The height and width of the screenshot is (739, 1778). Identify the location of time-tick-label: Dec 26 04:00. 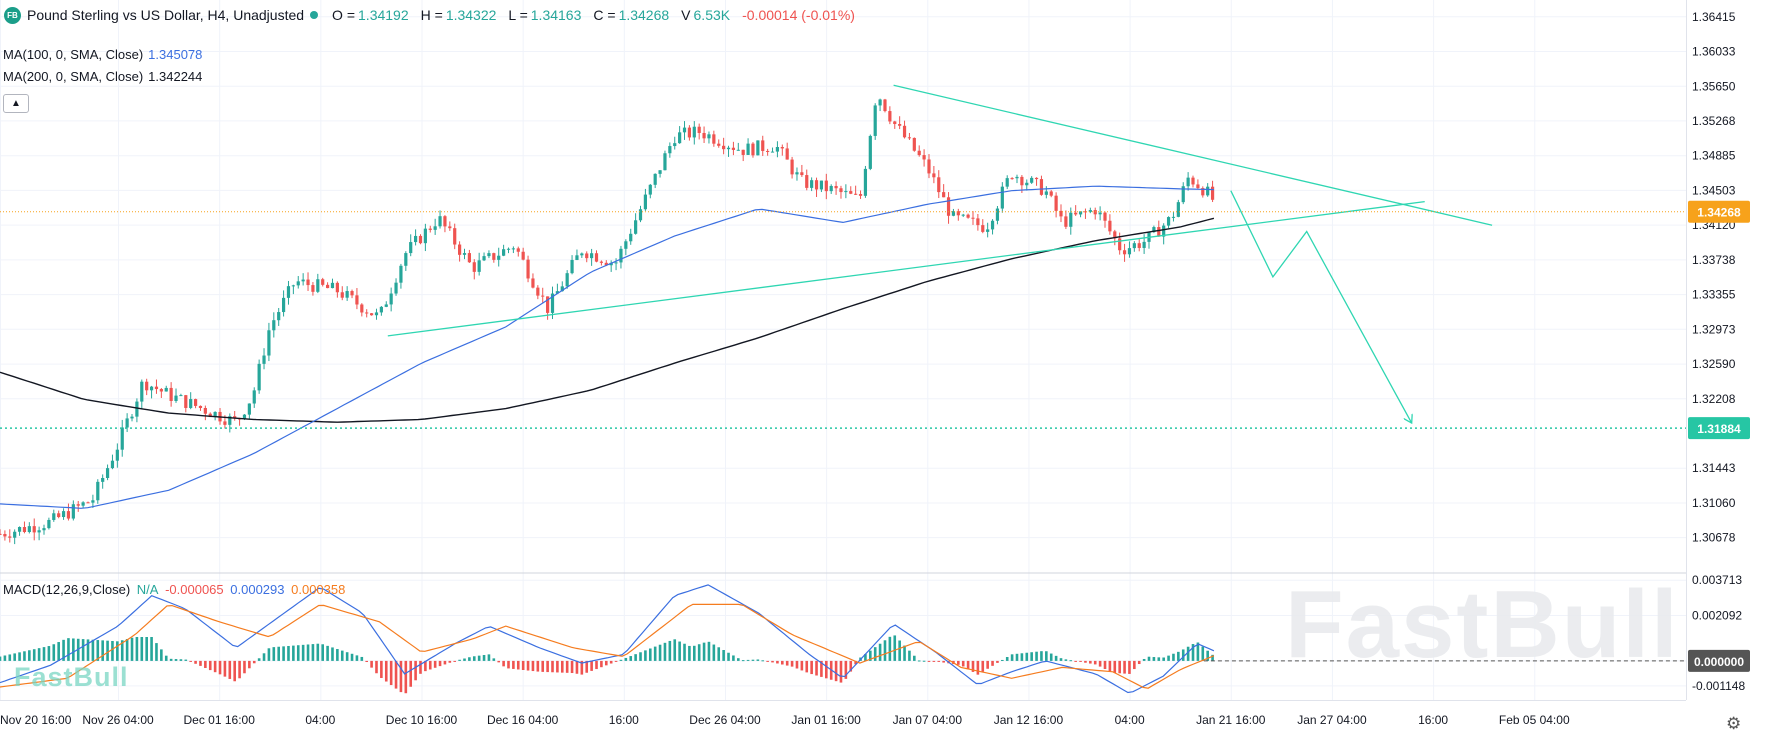
(725, 720).